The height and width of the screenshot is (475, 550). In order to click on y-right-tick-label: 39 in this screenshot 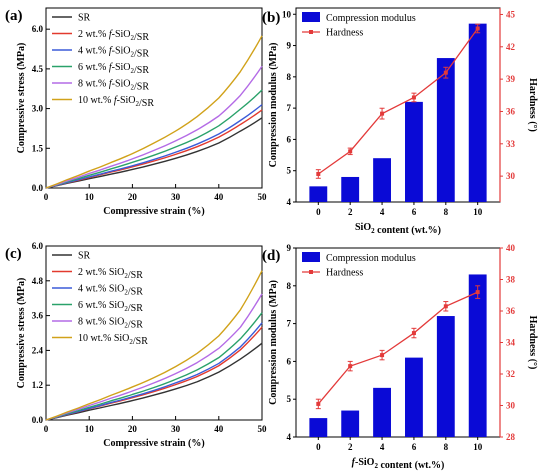, I will do `click(511, 79)`.